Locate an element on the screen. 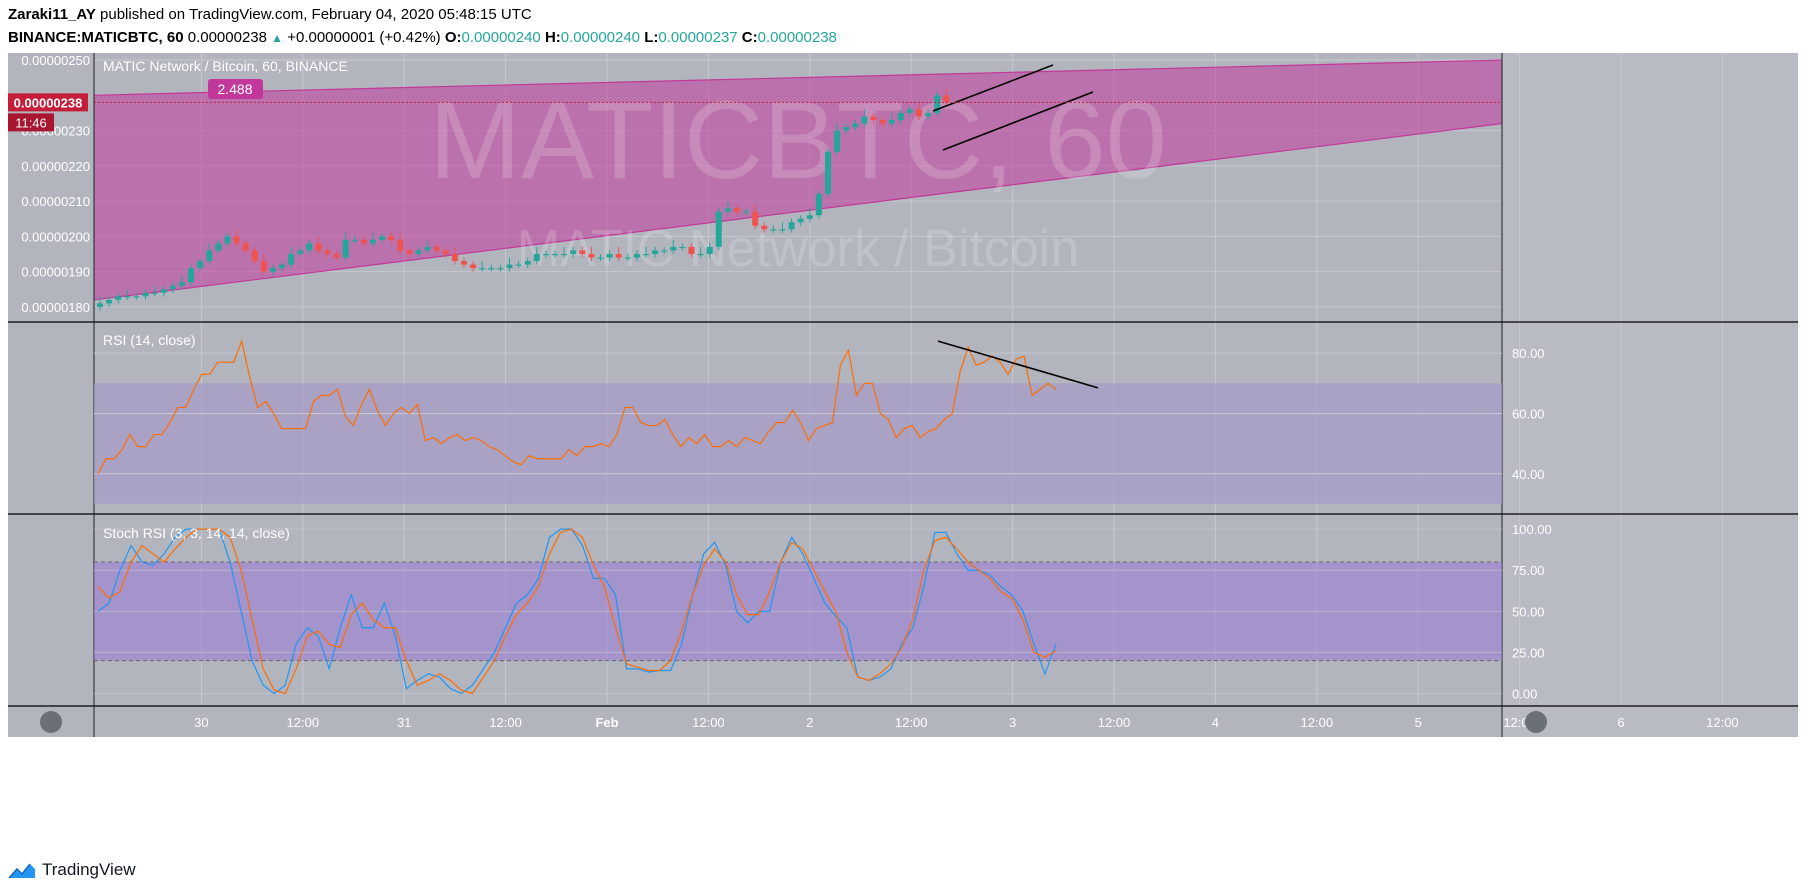 The height and width of the screenshot is (893, 1805). price-axis-label: 0.00000220 is located at coordinates (55, 166).